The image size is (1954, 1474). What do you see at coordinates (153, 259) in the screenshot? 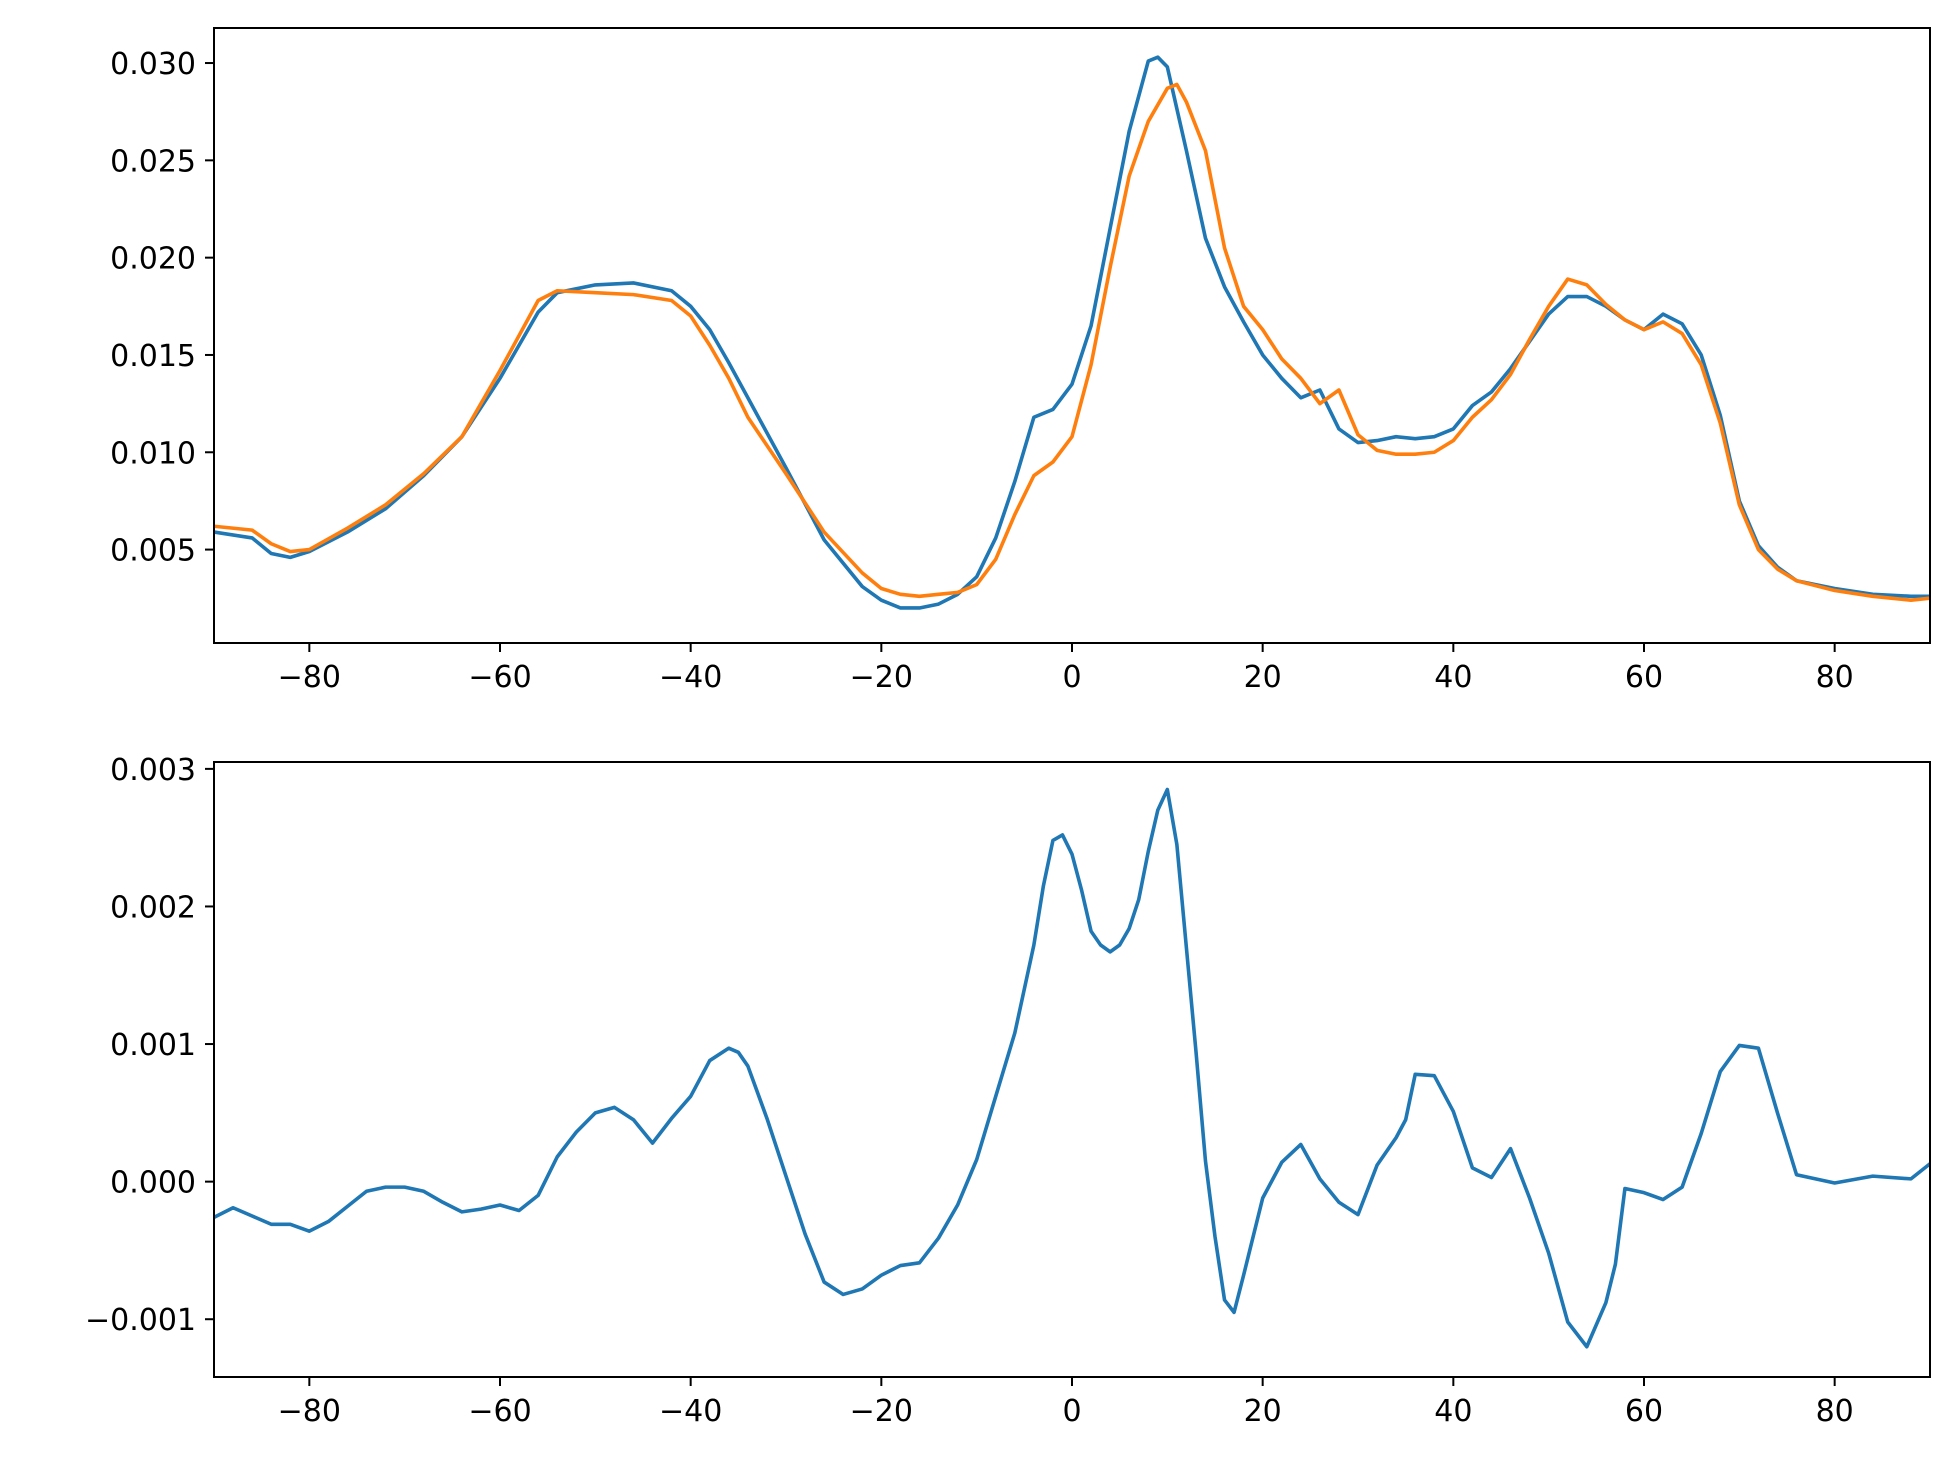
I see `top-y-tick-label: 0.020` at bounding box center [153, 259].